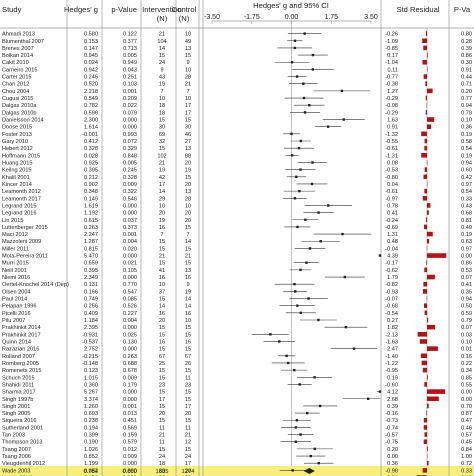 This screenshot has height=476, width=474. I want to click on hedges-g-value: 0.131, so click(91, 285).